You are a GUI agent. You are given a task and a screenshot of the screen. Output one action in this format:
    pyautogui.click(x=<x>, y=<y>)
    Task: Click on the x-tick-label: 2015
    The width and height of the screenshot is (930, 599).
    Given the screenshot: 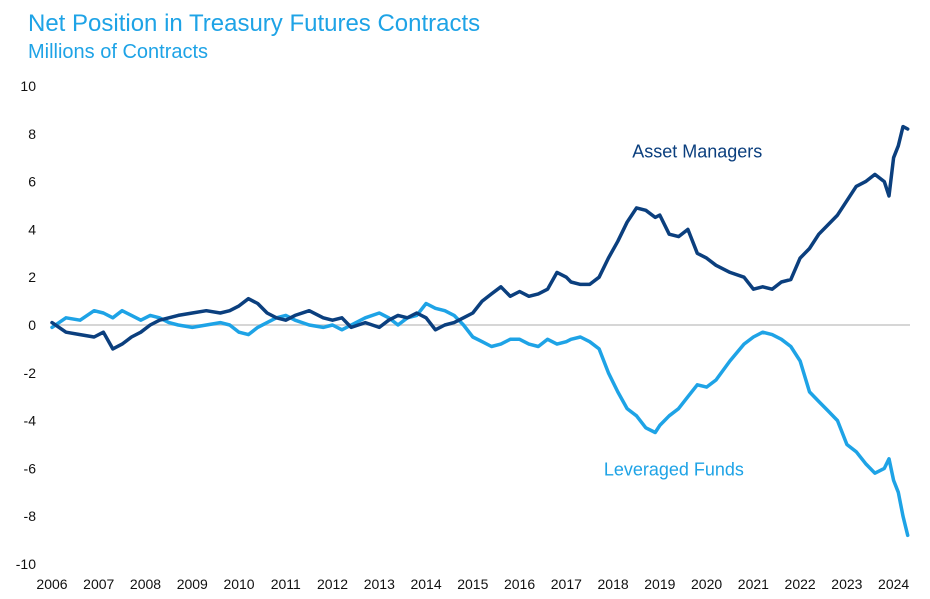 What is the action you would take?
    pyautogui.click(x=472, y=584)
    